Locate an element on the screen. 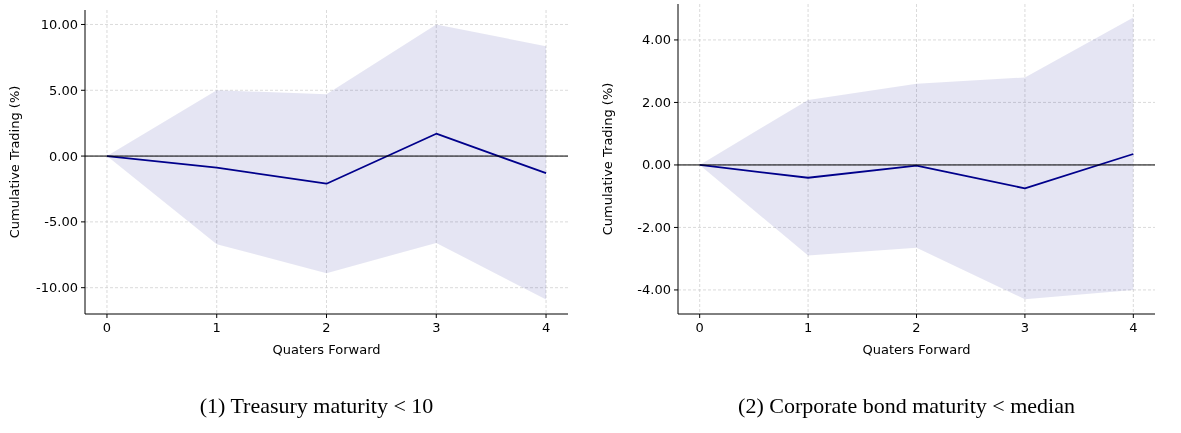  y-tick-label: 2.00 is located at coordinates (656, 102).